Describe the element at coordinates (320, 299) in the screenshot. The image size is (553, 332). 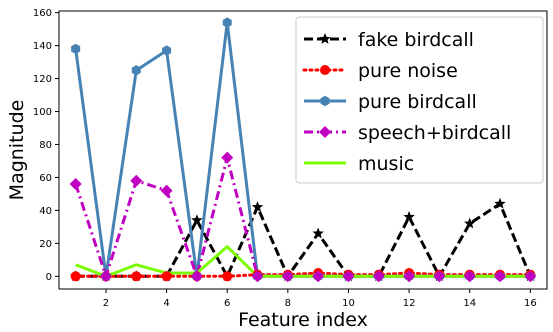
I see `x-axis: 2 4 6 8 10 12 14 16` at that location.